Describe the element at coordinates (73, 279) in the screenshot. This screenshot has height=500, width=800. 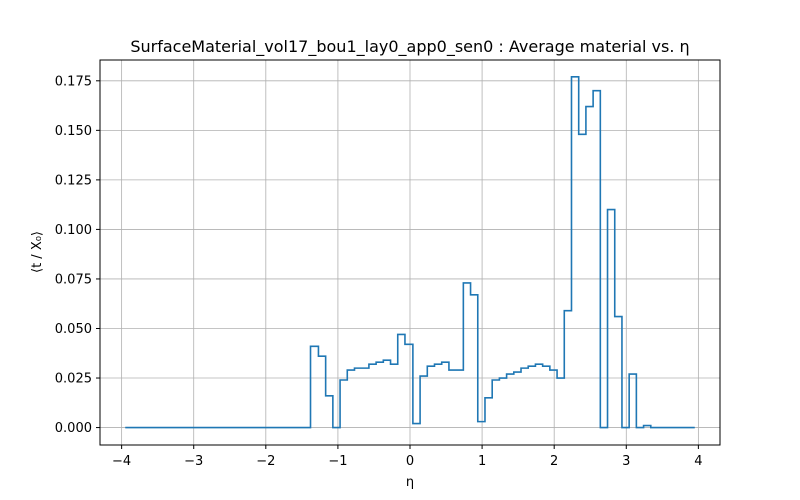
I see `y-tick-label: 0.075` at that location.